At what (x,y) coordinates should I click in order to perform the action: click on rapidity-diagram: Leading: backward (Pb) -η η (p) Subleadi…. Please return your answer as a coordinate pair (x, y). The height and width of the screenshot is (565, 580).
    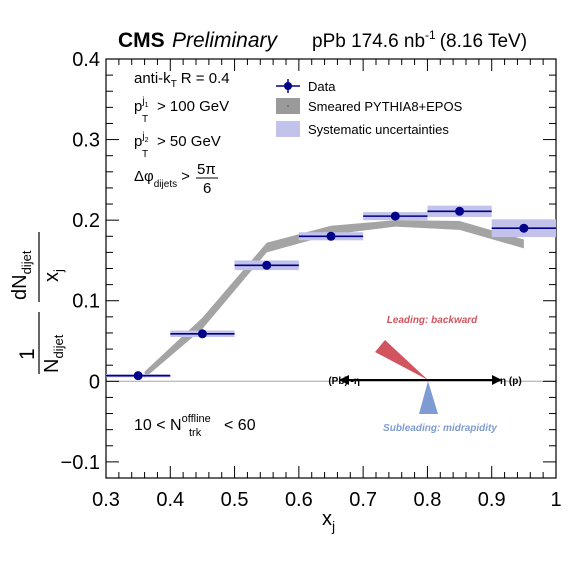
    Looking at the image, I should click on (424, 374).